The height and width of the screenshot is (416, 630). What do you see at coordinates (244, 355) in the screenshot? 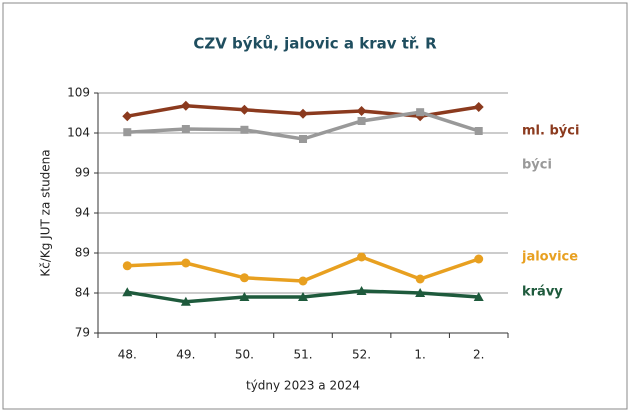
I see `x-tick-label: 50.` at bounding box center [244, 355].